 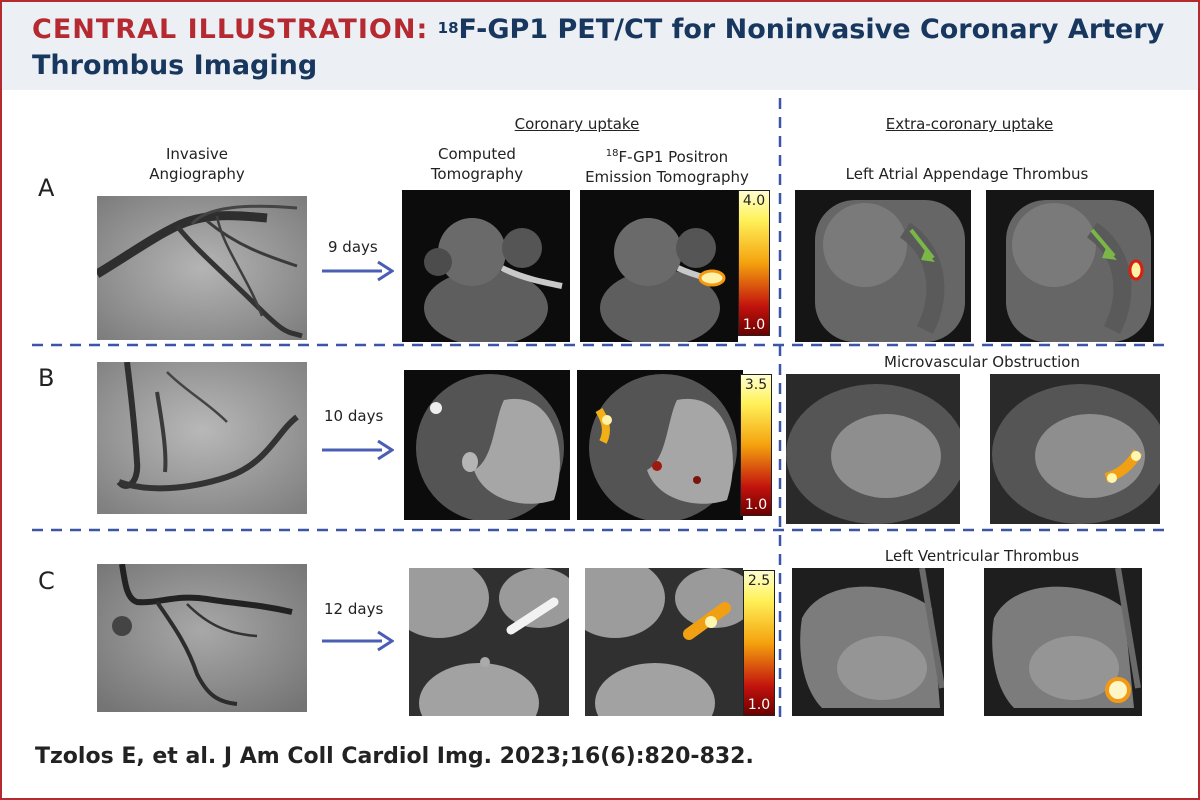 What do you see at coordinates (353, 247) in the screenshot?
I see `interval-a: 9 days` at bounding box center [353, 247].